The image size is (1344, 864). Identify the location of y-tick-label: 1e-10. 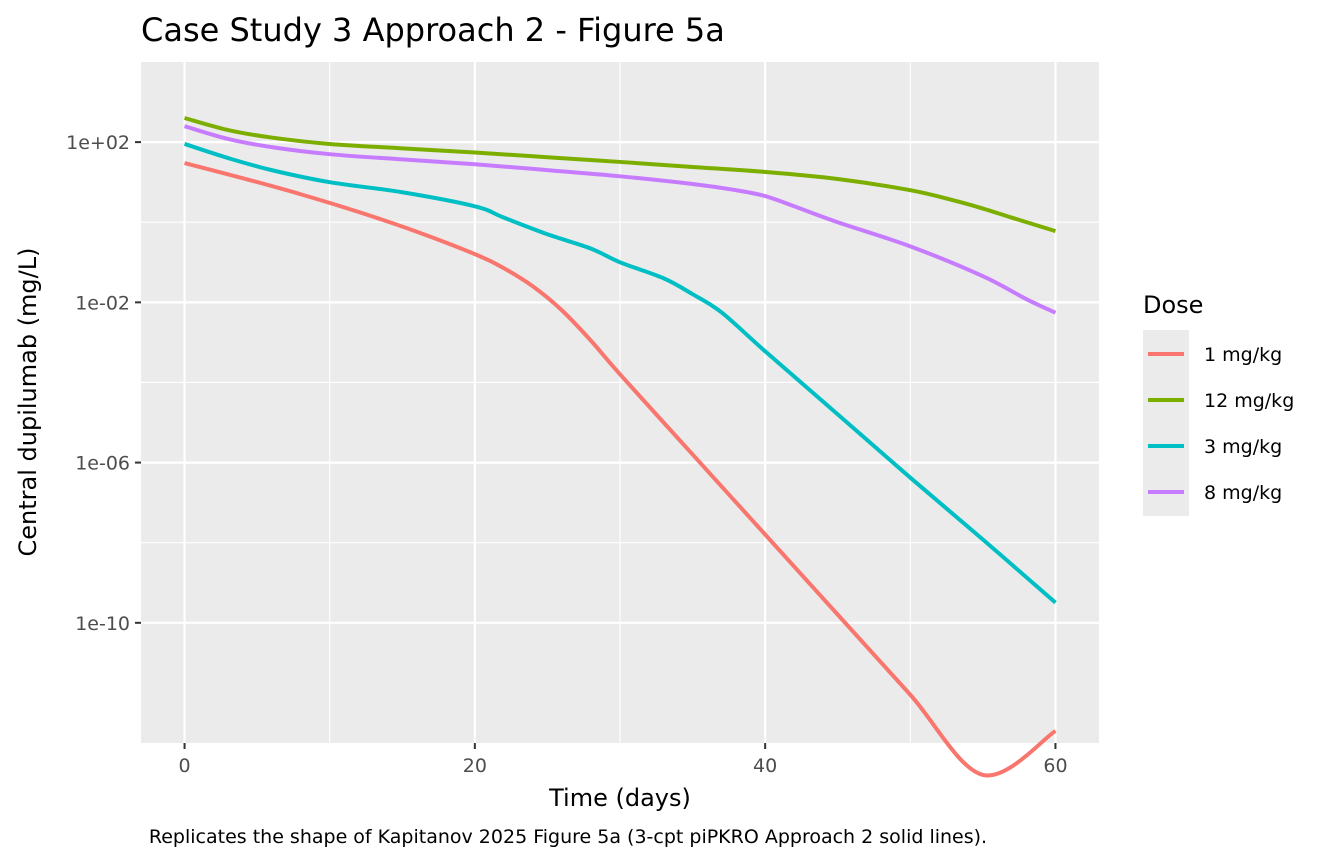
(102, 624).